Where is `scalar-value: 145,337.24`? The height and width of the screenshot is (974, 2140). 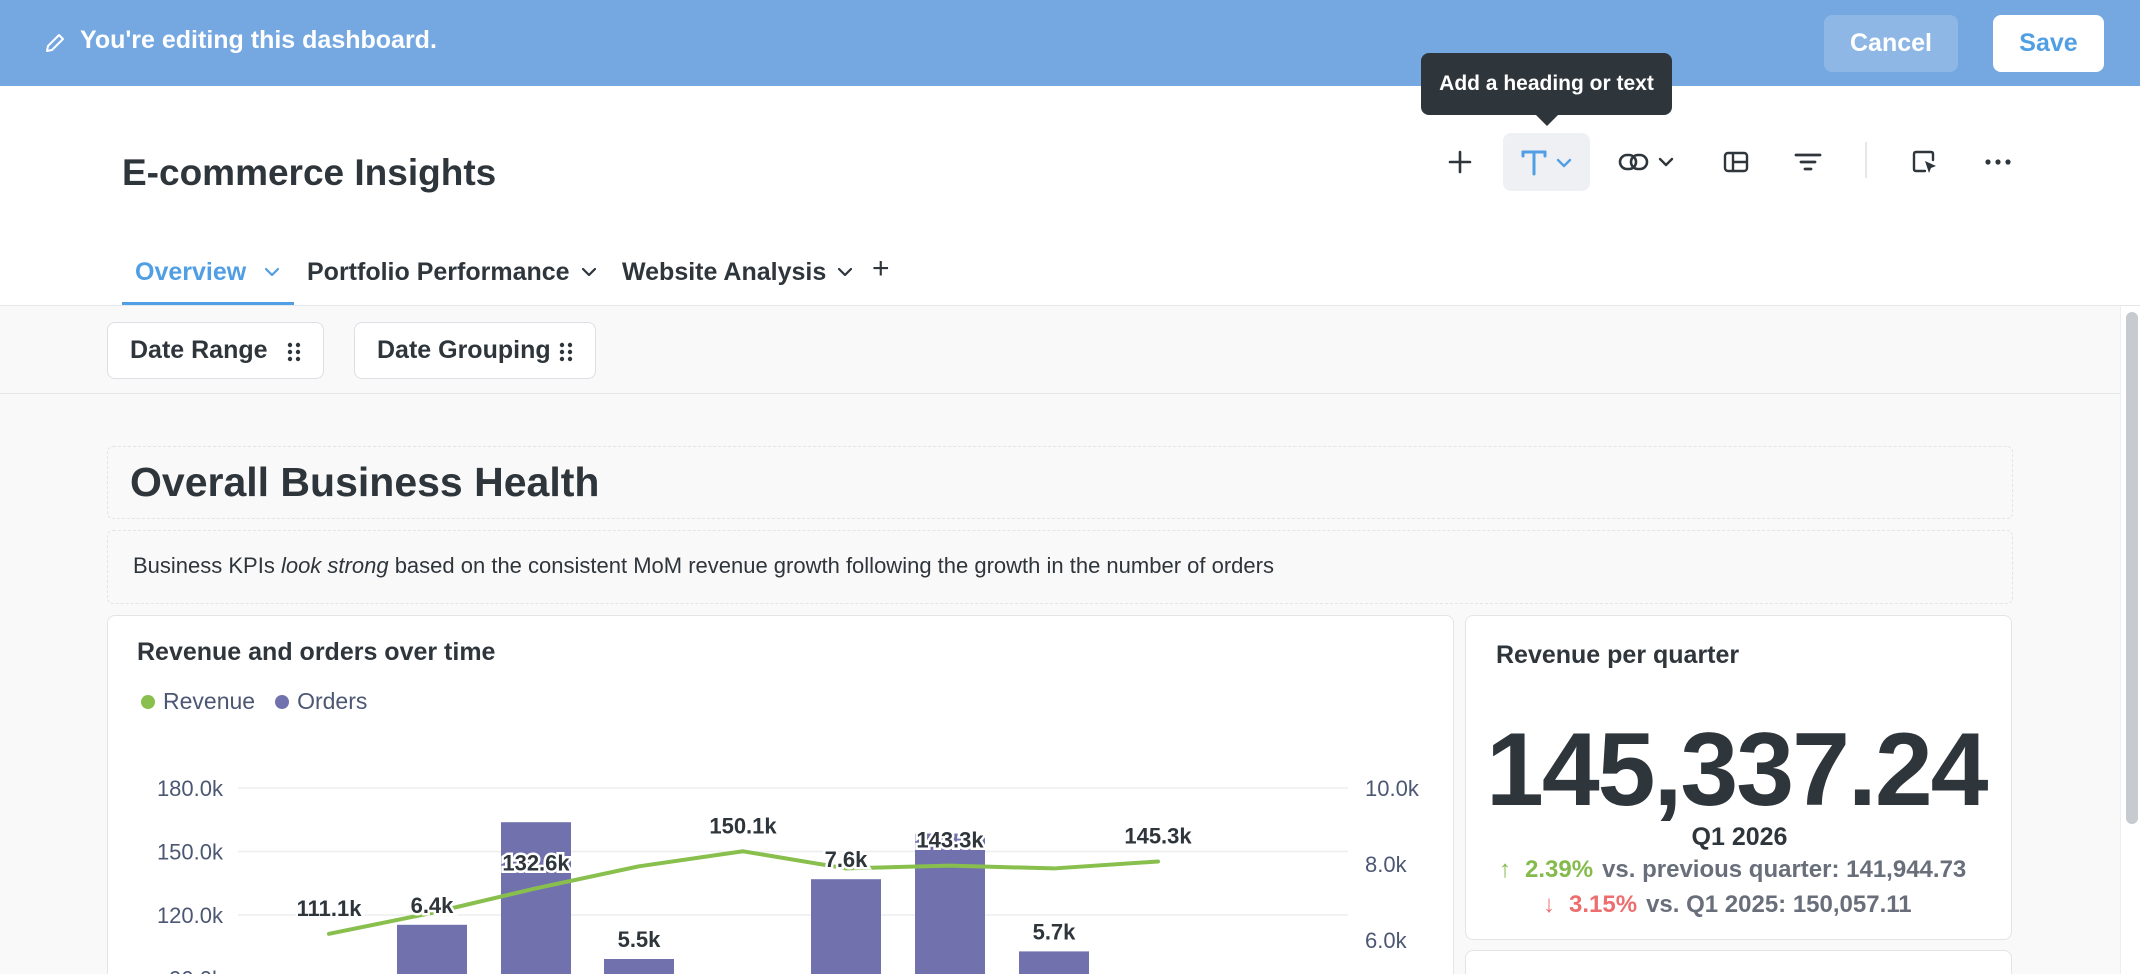
scalar-value: 145,337.24 is located at coordinates (1737, 770).